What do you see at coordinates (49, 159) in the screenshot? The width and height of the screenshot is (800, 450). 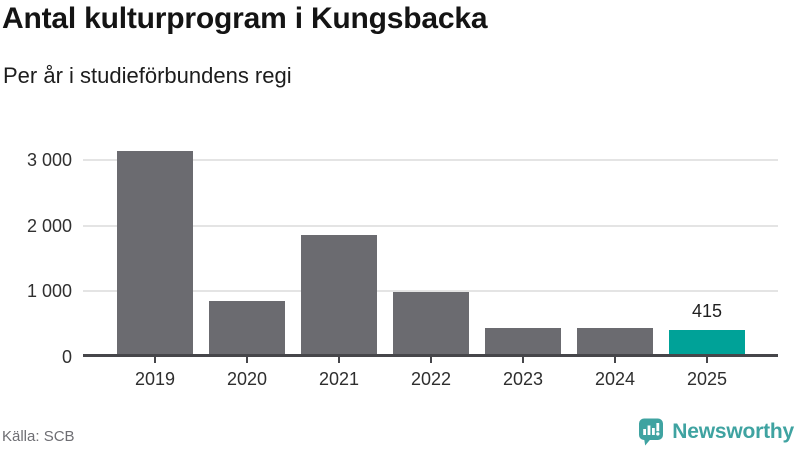 I see `y-tick-label-3000: 3 000` at bounding box center [49, 159].